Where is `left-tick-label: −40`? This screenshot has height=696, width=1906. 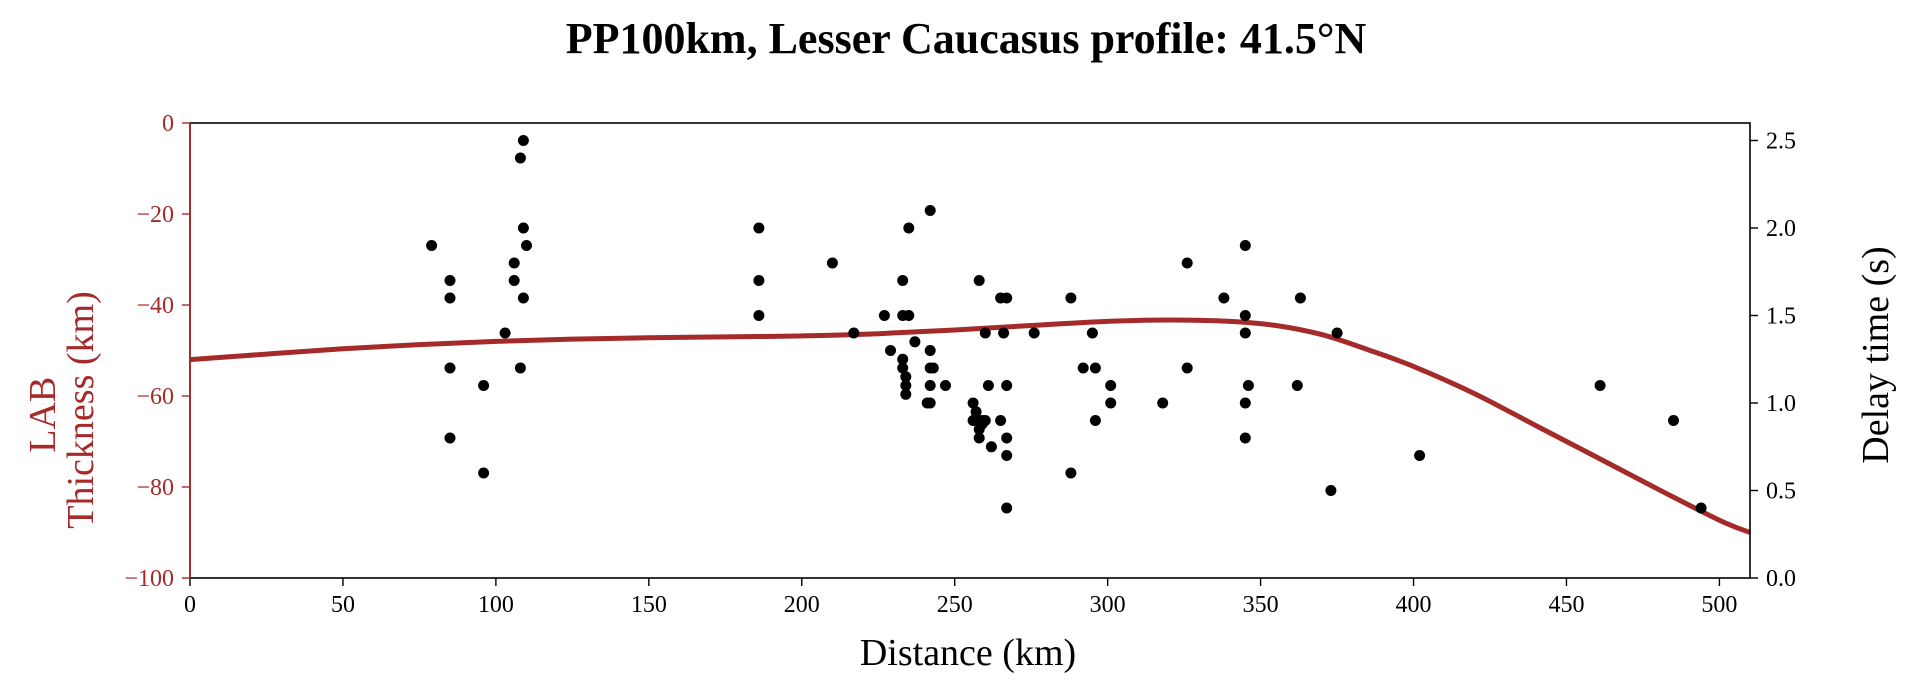
left-tick-label: −40 is located at coordinates (155, 306).